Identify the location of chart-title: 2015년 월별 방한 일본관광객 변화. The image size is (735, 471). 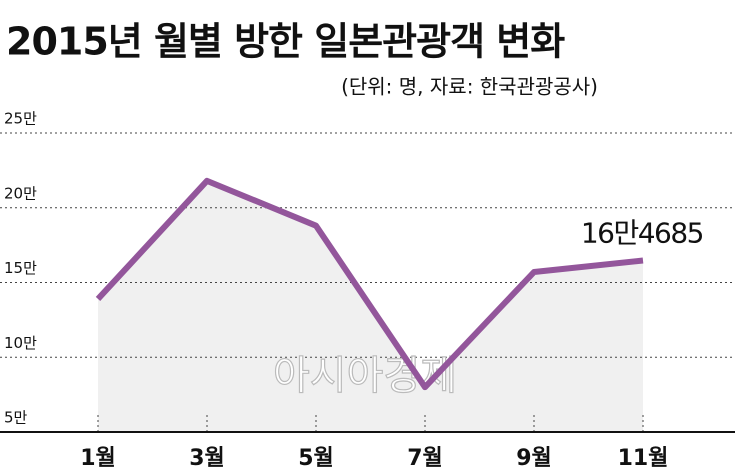
(285, 42).